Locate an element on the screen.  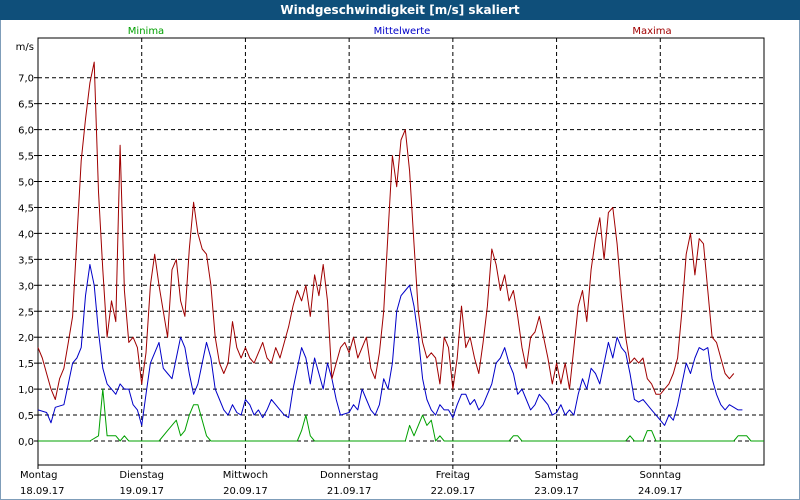
x-tick-date: 24.09.17 is located at coordinates (660, 491).